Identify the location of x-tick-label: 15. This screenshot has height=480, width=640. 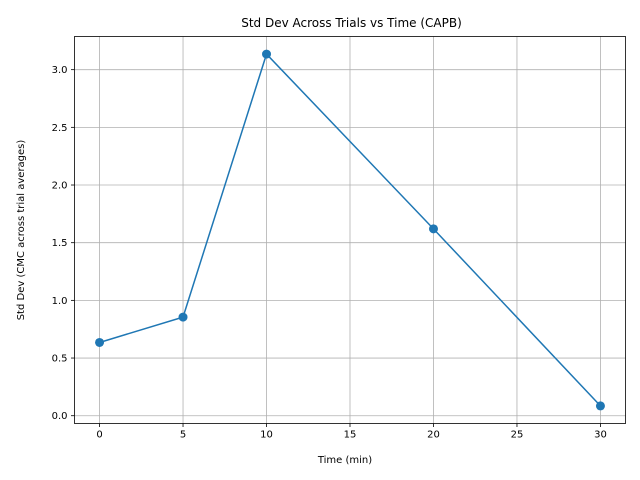
(350, 435).